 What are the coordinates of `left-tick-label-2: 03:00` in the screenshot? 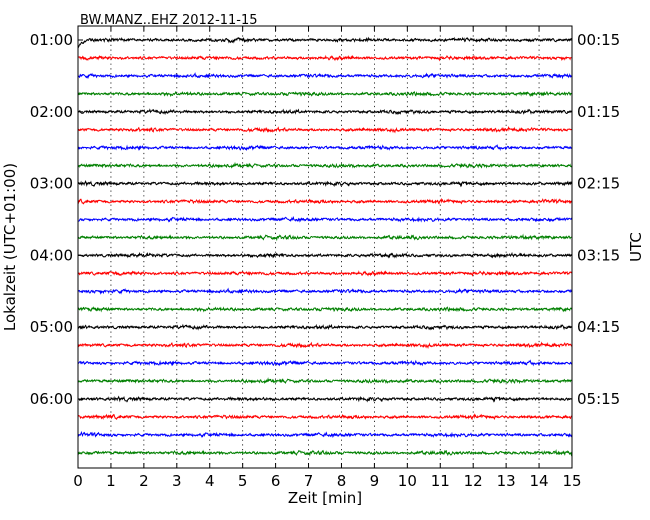 It's located at (51, 184).